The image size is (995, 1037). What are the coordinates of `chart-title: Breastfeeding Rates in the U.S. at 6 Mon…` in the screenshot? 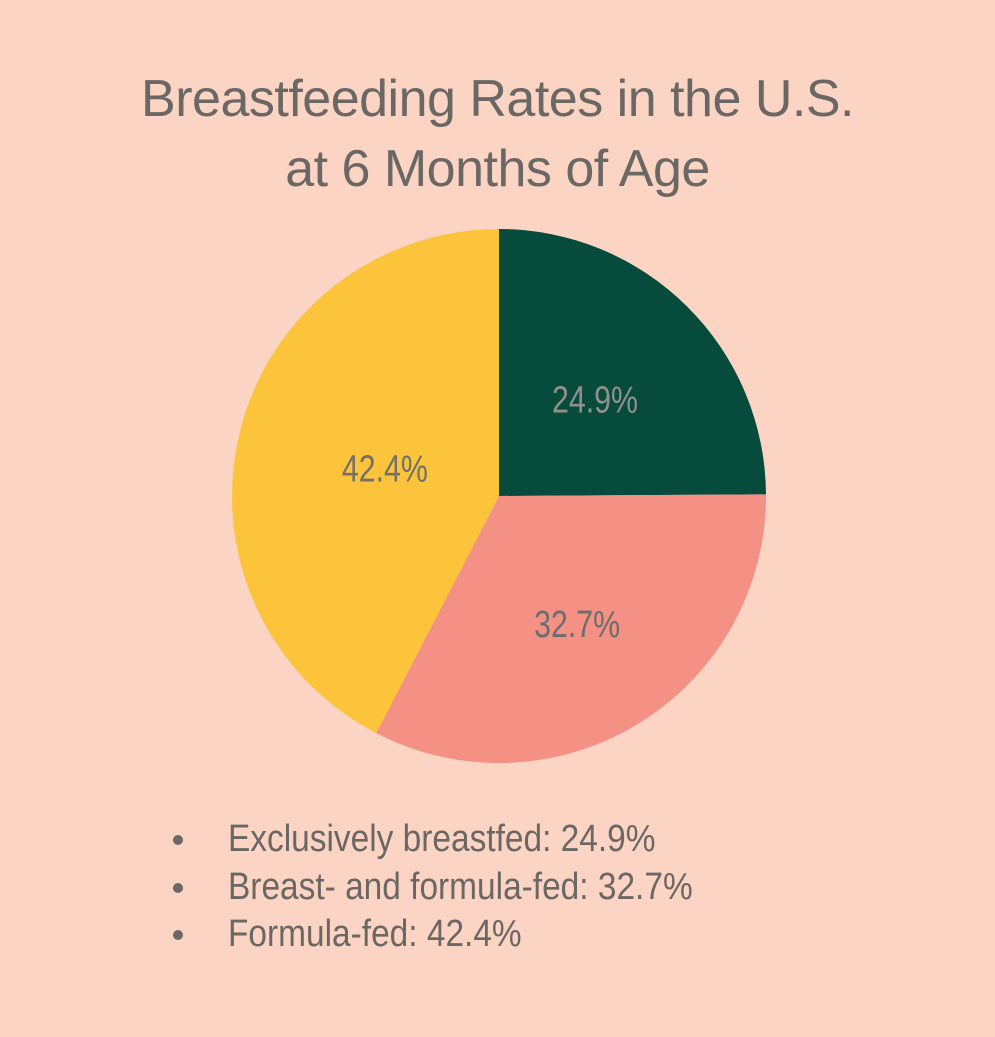 It's located at (497, 134).